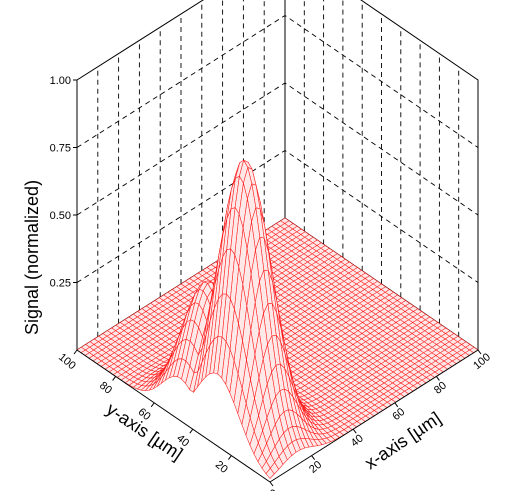 This screenshot has width=509, height=491. Describe the element at coordinates (60, 149) in the screenshot. I see `z-tick-label: 0.75` at that location.